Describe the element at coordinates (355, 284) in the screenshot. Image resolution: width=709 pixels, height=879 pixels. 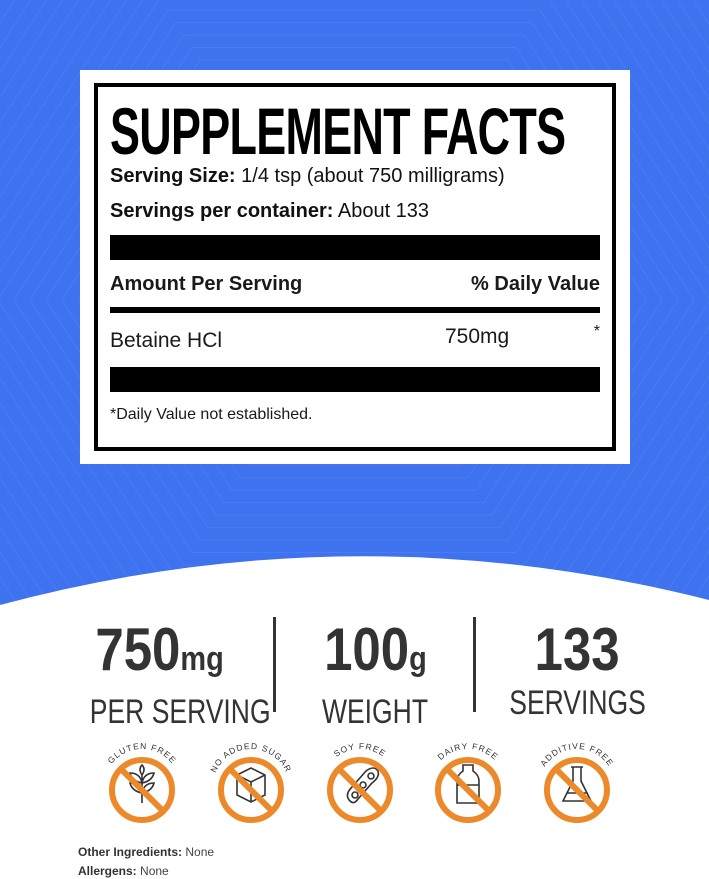
I see `column-header: Amount Per Serving % Daily Value` at that location.